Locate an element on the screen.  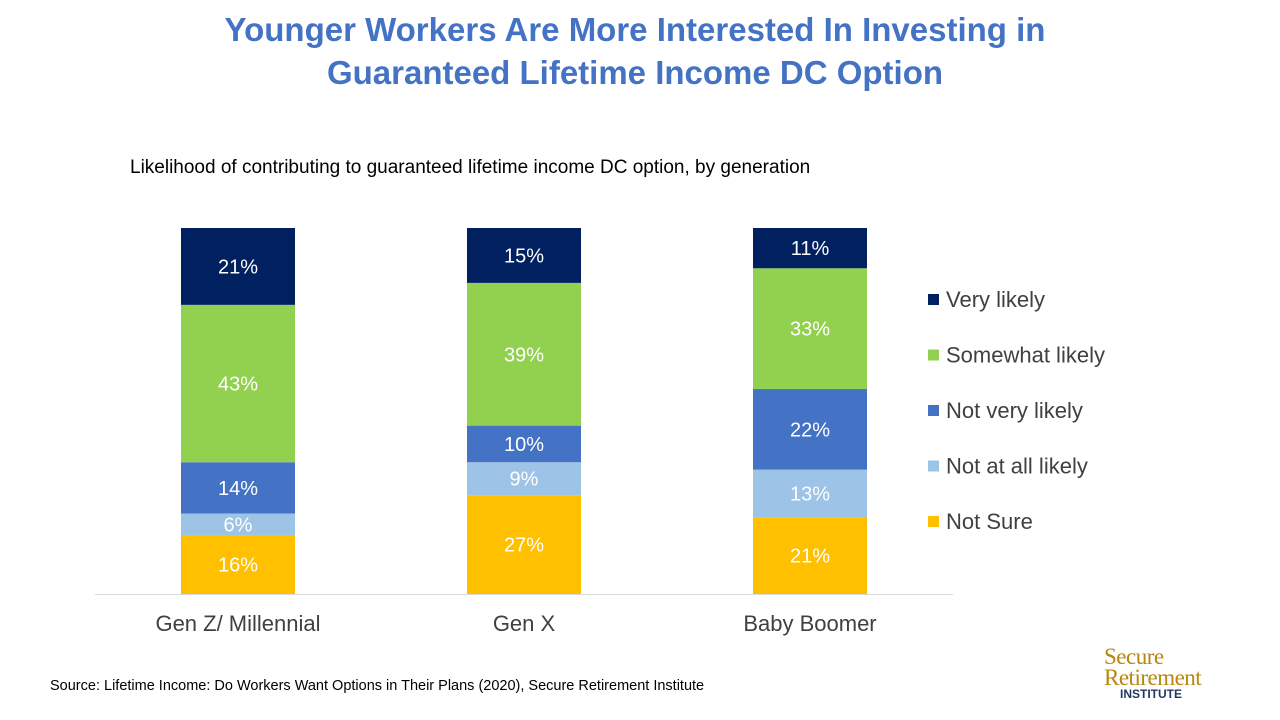
secure-retirement-institute-logo: Secure Retirement INSTITUTE is located at coordinates (1169, 672).